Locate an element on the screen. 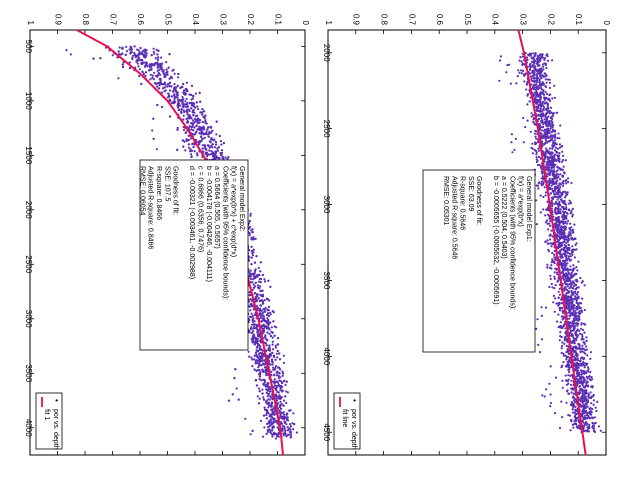  x-tick-label: 3000 is located at coordinates (28, 319).